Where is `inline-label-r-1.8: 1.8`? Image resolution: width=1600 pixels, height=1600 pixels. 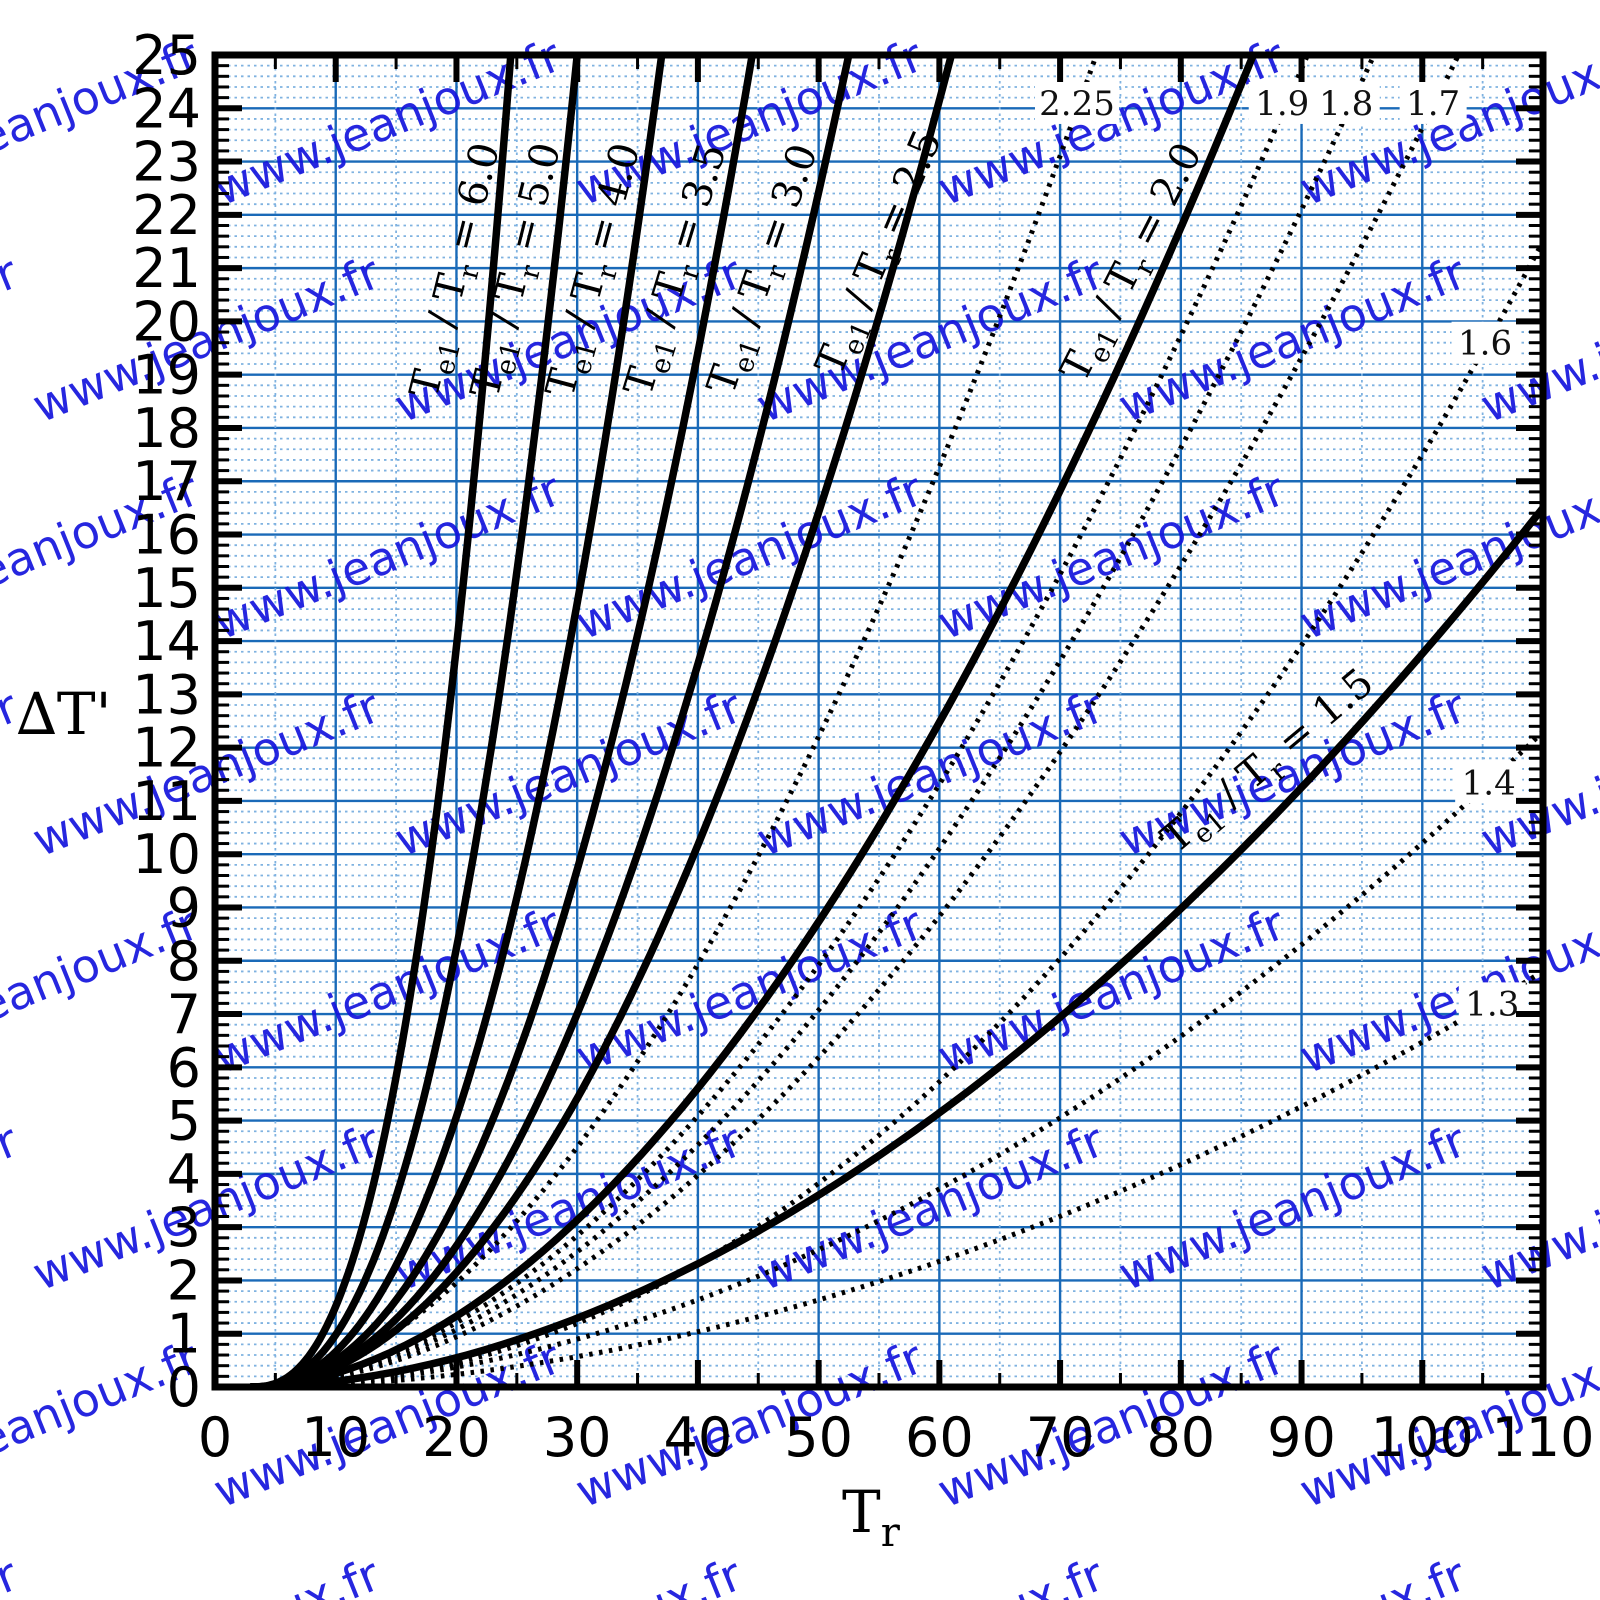 inline-label-r-1.8: 1.8 is located at coordinates (1346, 104).